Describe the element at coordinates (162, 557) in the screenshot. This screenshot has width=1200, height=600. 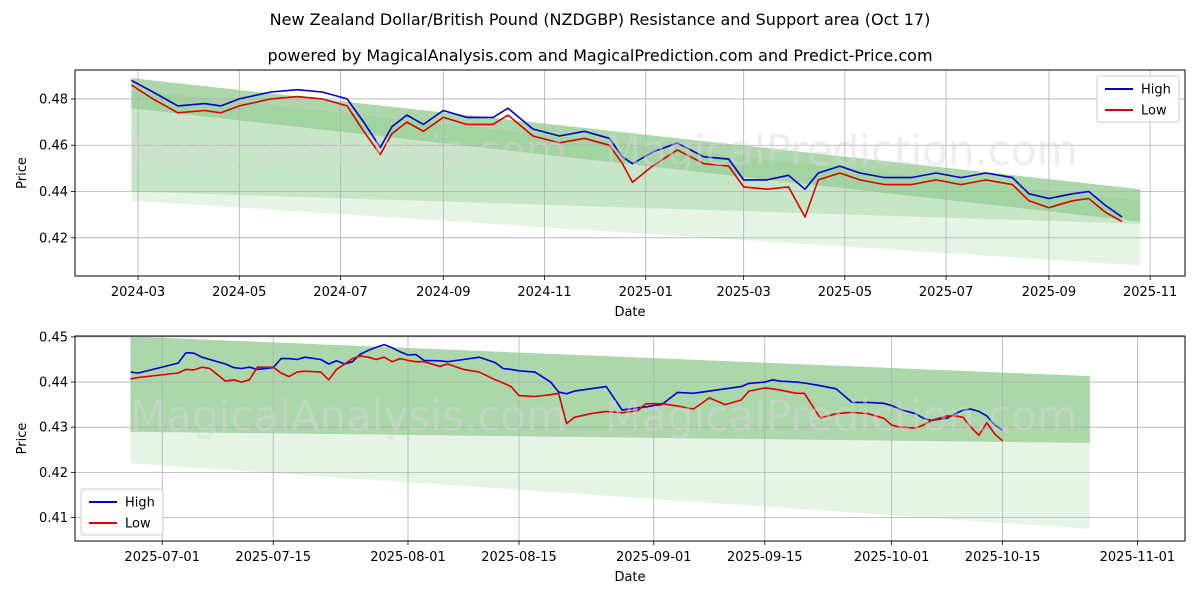
I see `x-tick-label: 2025-07-01` at that location.